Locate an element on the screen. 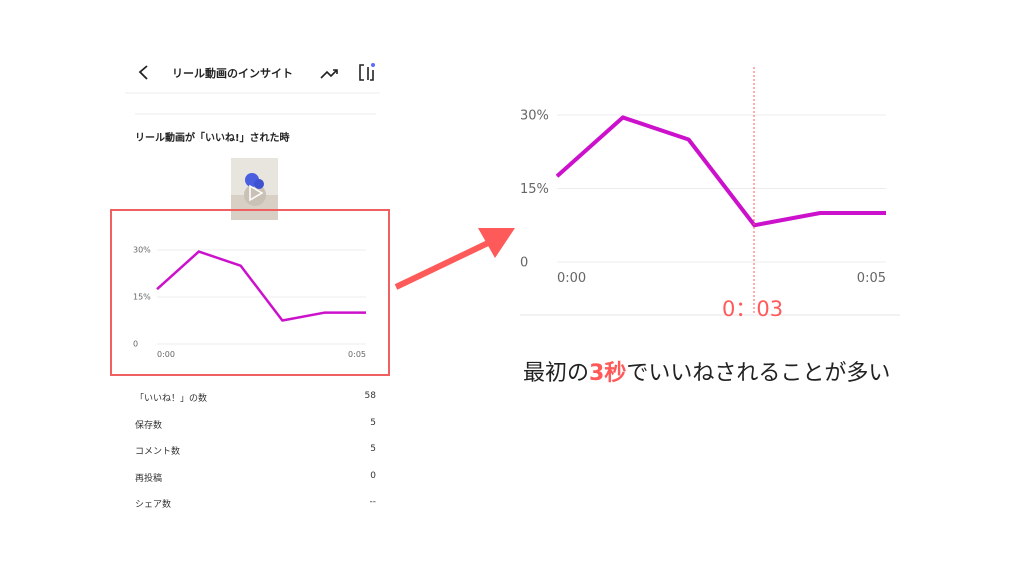 This screenshot has height=576, width=1024. stat-label: シェア数 is located at coordinates (153, 505).